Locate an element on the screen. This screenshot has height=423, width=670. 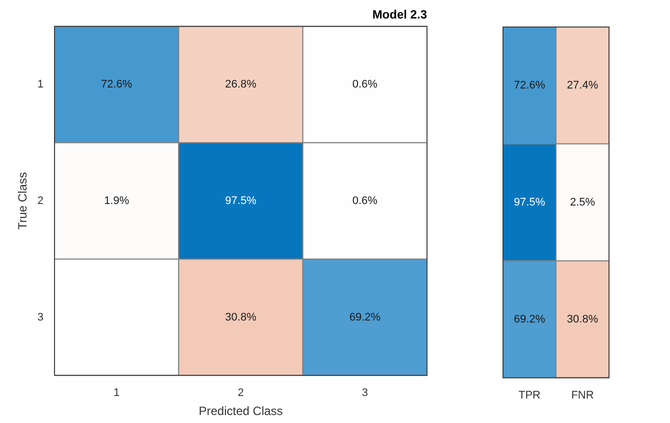
x-tick-label: 3 is located at coordinates (365, 393).